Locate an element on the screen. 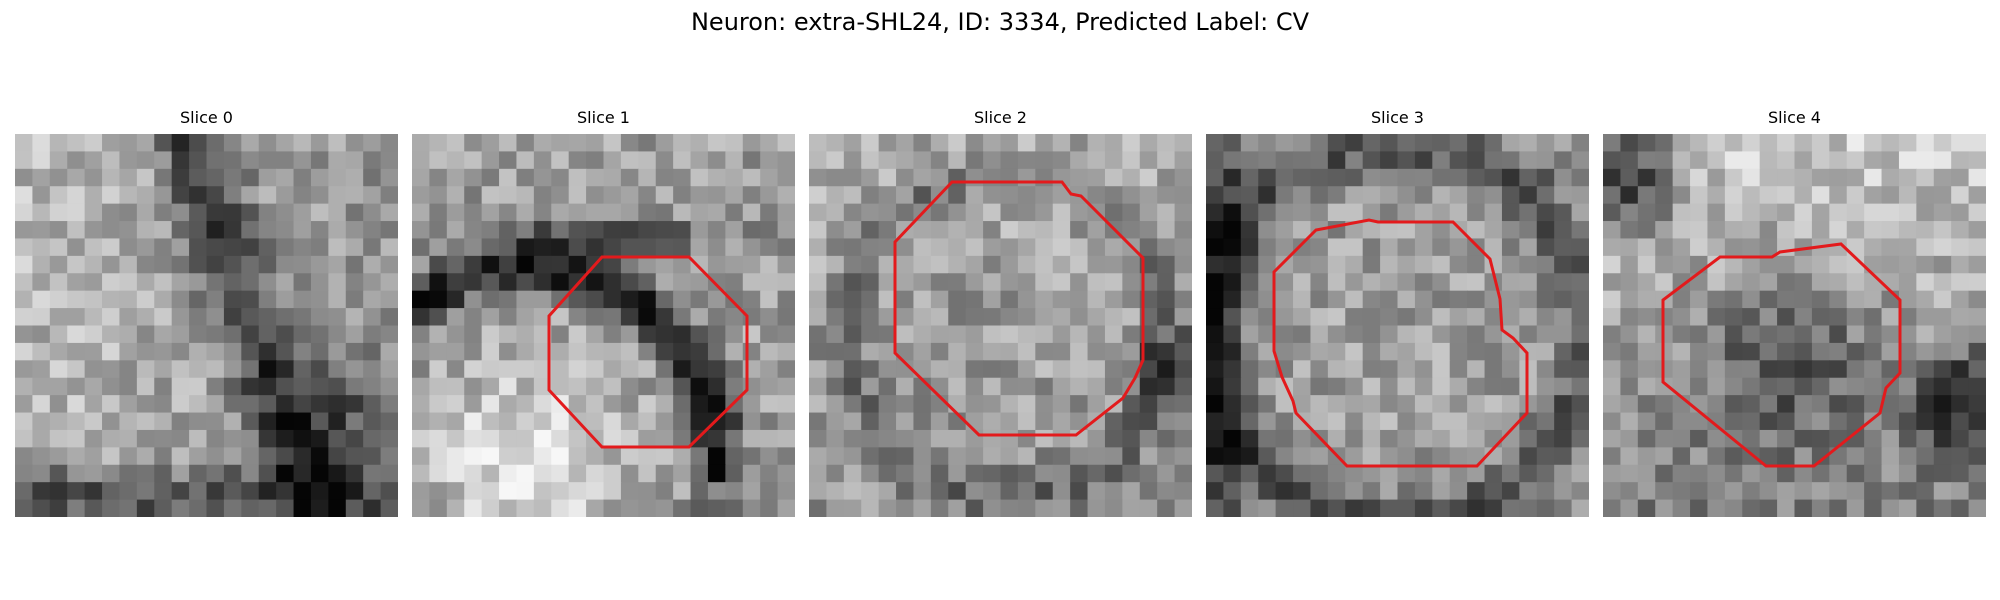 Image resolution: width=2000 pixels, height=600 pixels. slice-title-1: Slice 1 is located at coordinates (603, 117).